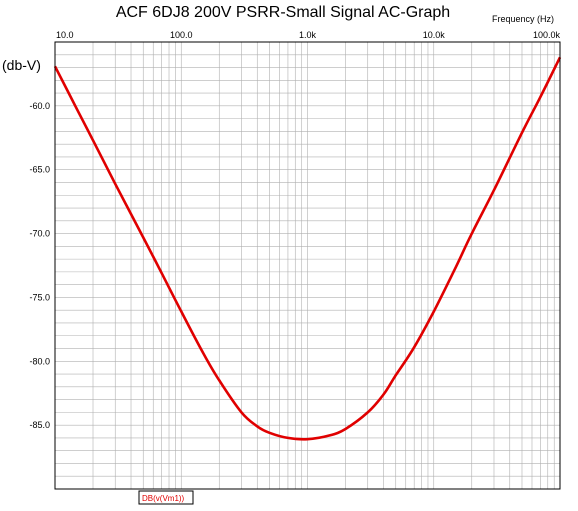 The image size is (578, 511). What do you see at coordinates (181, 35) in the screenshot?
I see `x-tick-label: 100.0` at bounding box center [181, 35].